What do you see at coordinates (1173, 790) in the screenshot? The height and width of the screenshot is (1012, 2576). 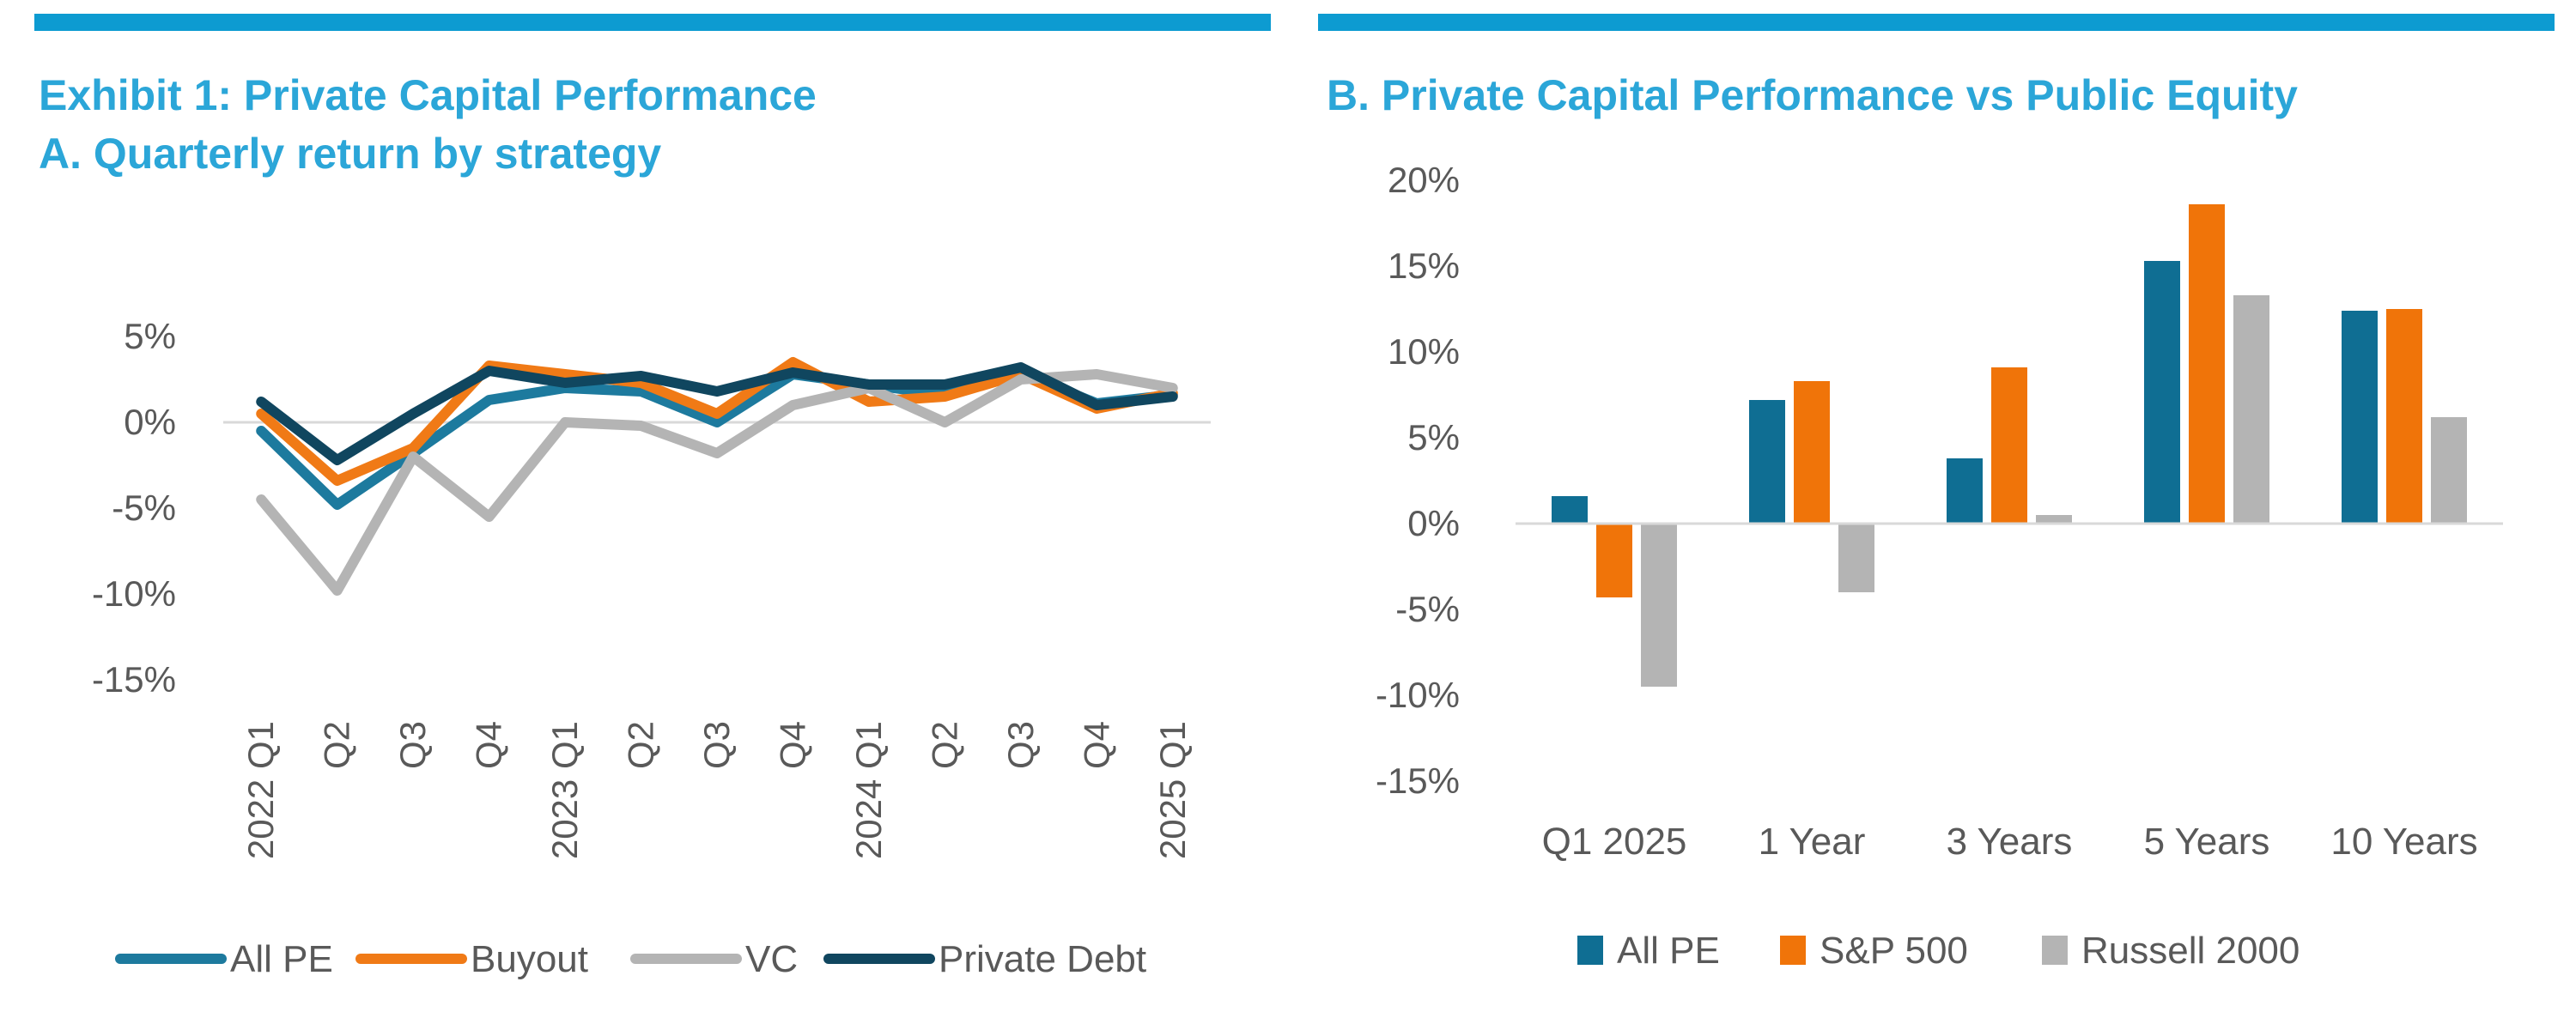 I see `x-tick-label-12: 2025 Q1` at bounding box center [1173, 790].